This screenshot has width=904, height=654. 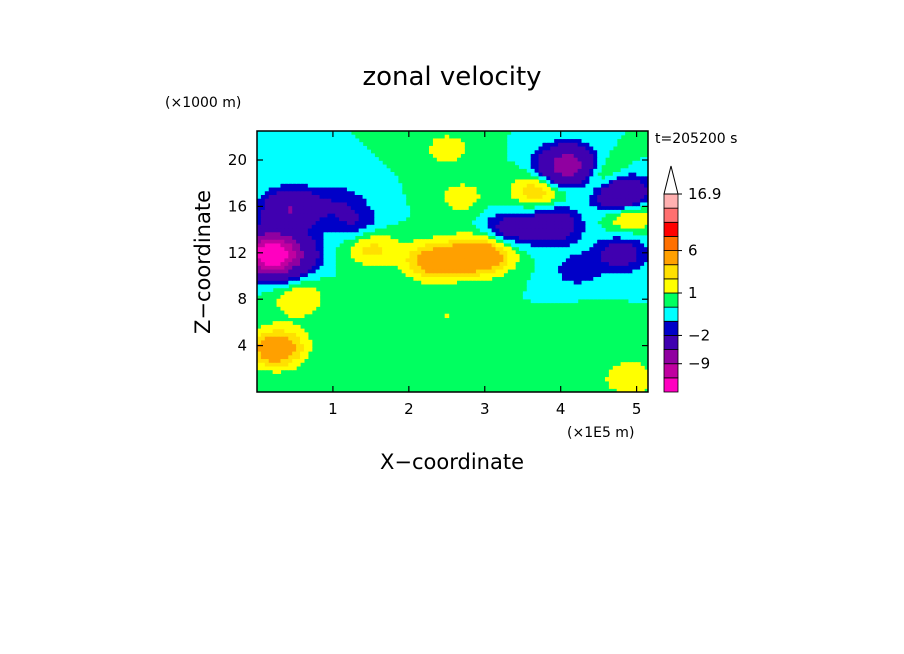 What do you see at coordinates (693, 251) in the screenshot?
I see `colorbar-label: 6` at bounding box center [693, 251].